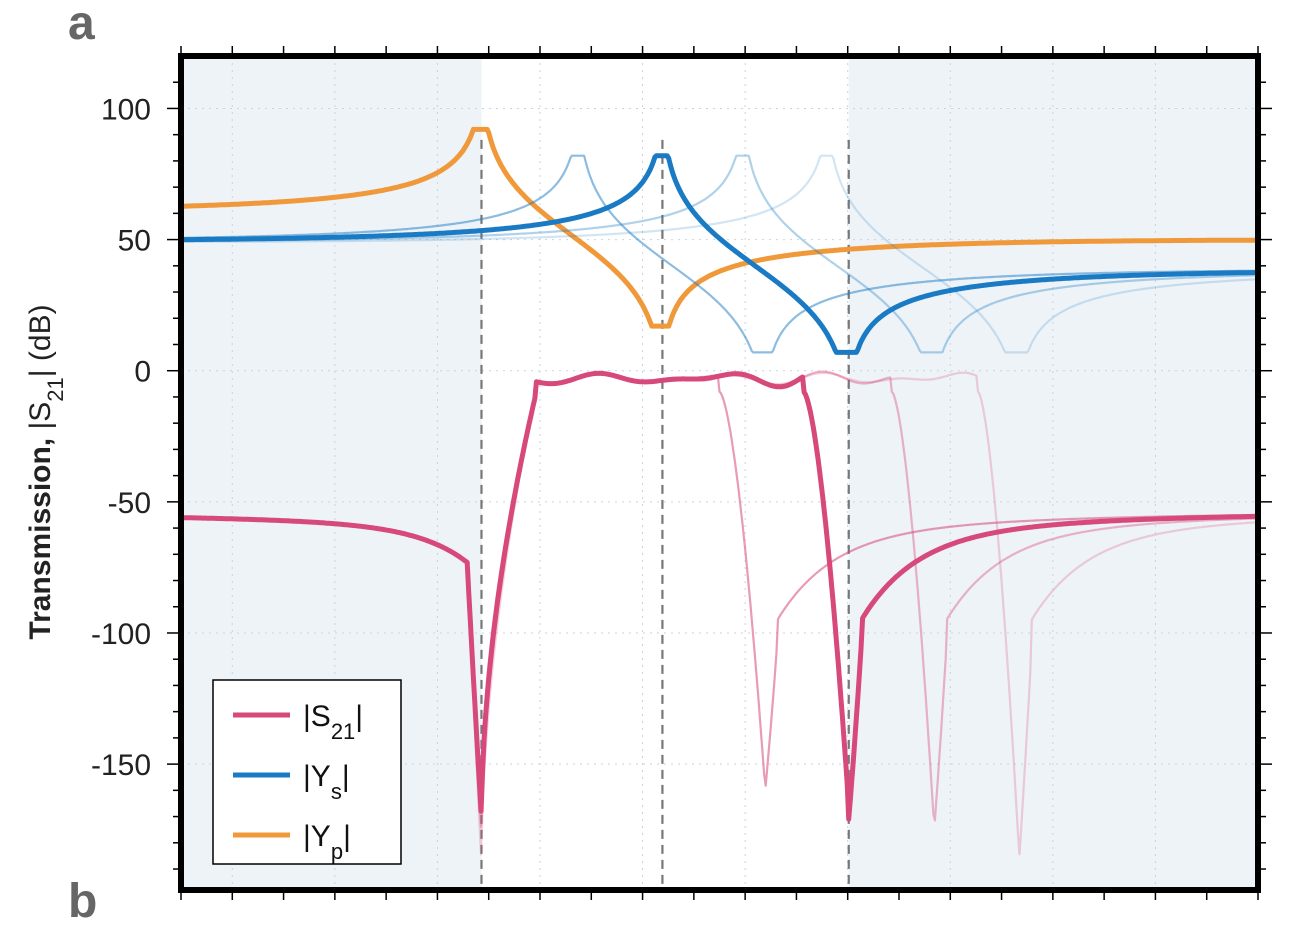 Image resolution: width=1291 pixels, height=929 pixels. Describe the element at coordinates (83, 901) in the screenshot. I see `next-panel-letter: b` at that location.